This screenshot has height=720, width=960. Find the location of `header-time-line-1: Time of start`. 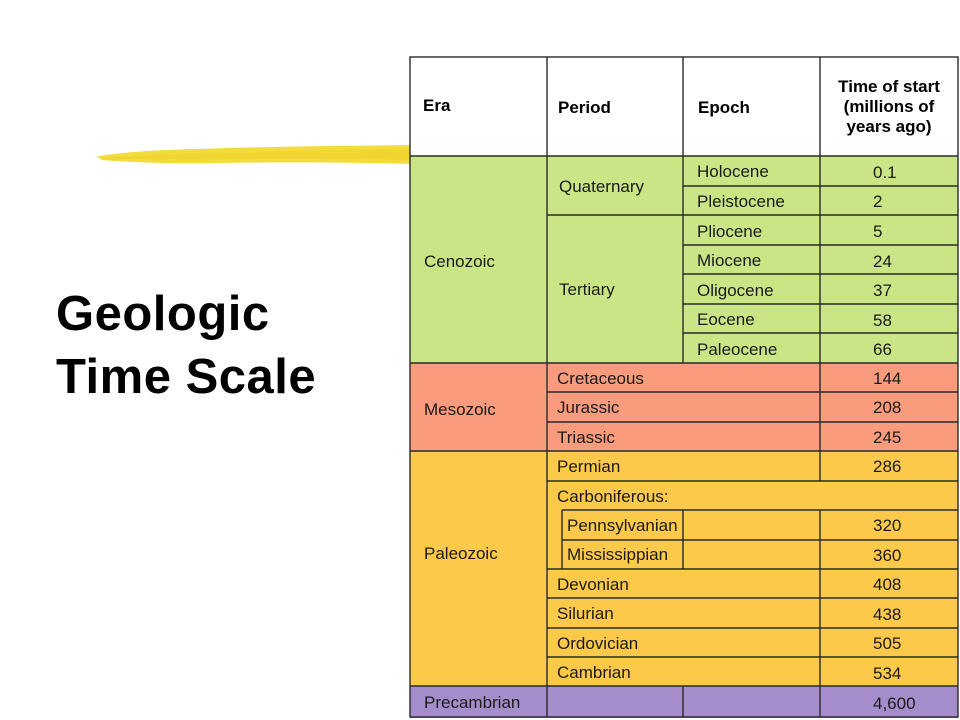

header-time-line-1: Time of start is located at coordinates (889, 86).